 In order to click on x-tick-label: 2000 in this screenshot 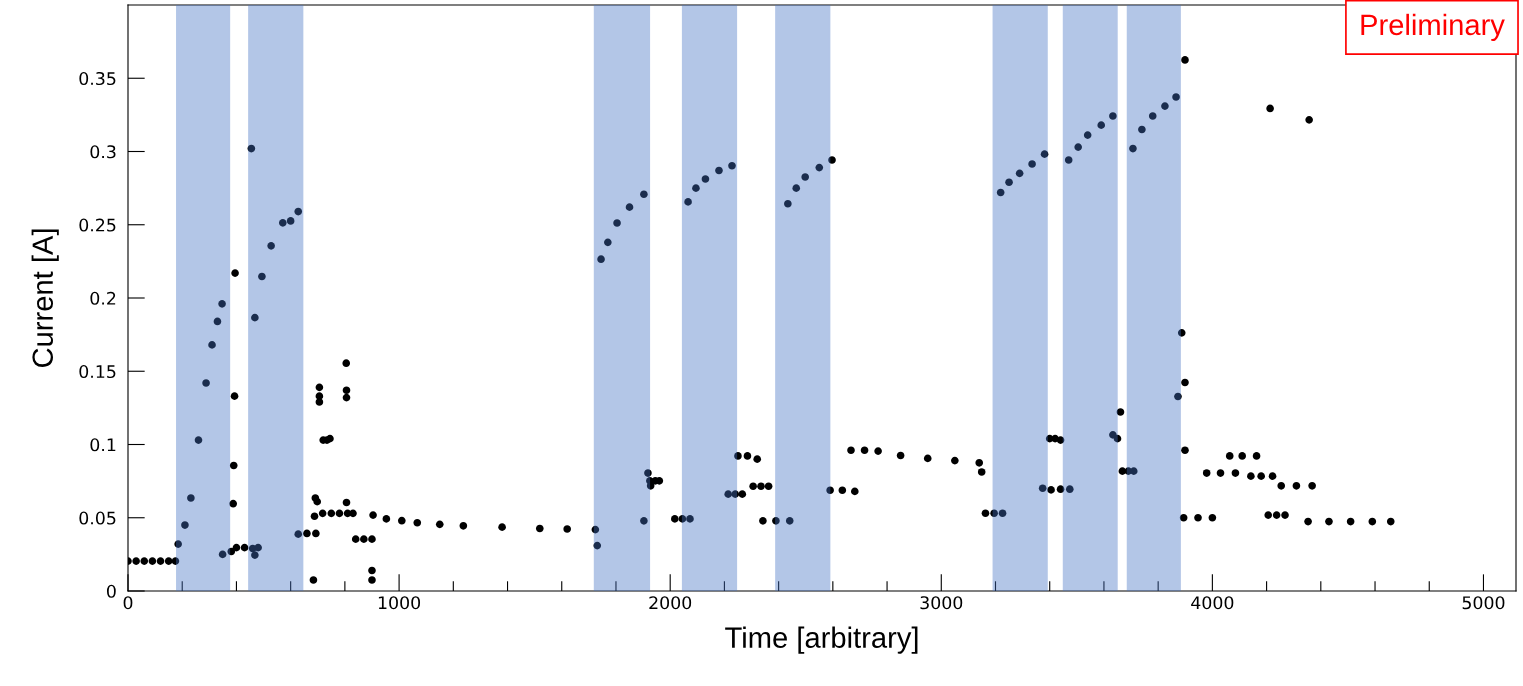, I will do `click(670, 603)`.